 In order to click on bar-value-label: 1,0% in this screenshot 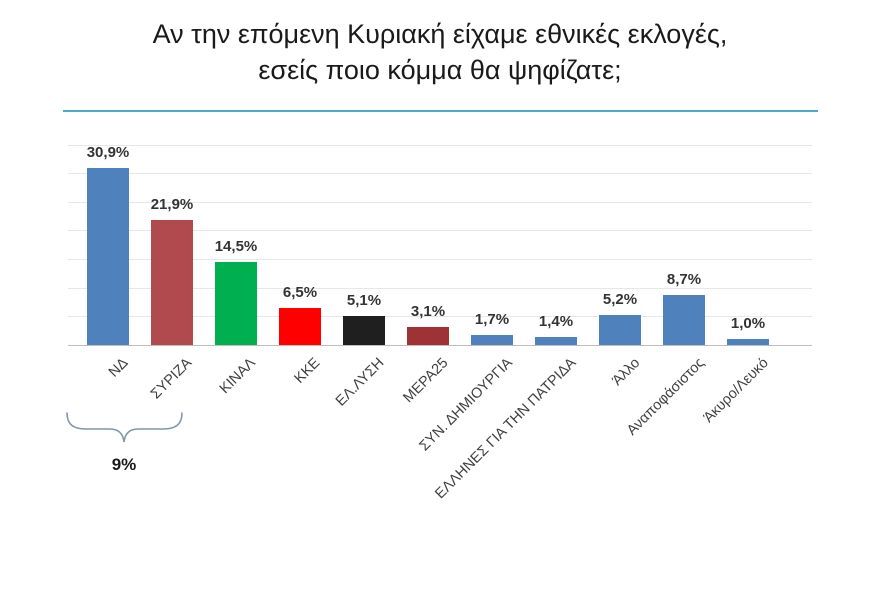, I will do `click(748, 323)`.